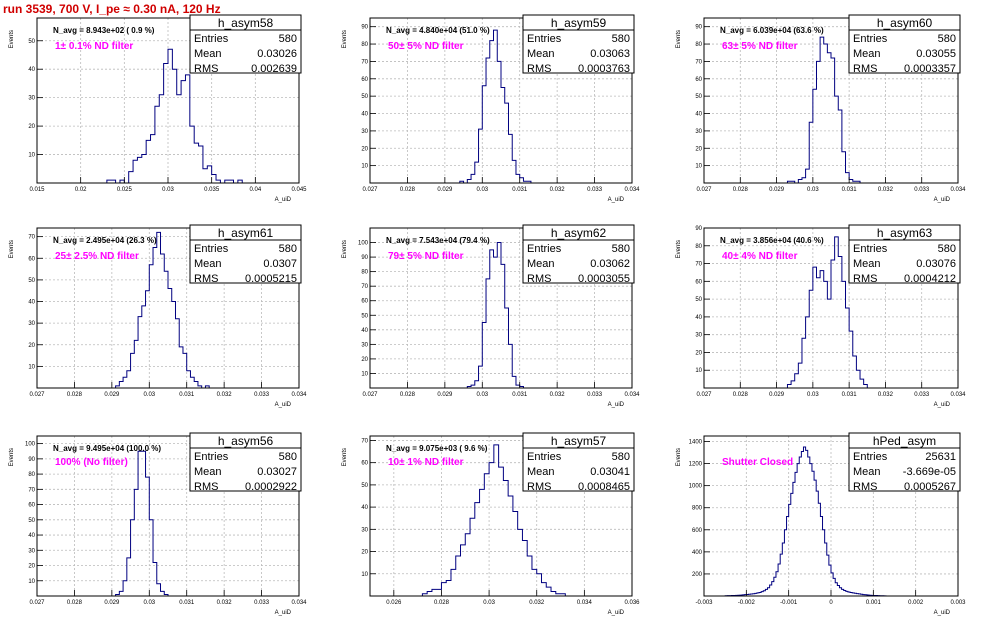 Image resolution: width=996 pixels, height=622 pixels. What do you see at coordinates (206, 487) in the screenshot?
I see `stats-label: RMS` at bounding box center [206, 487].